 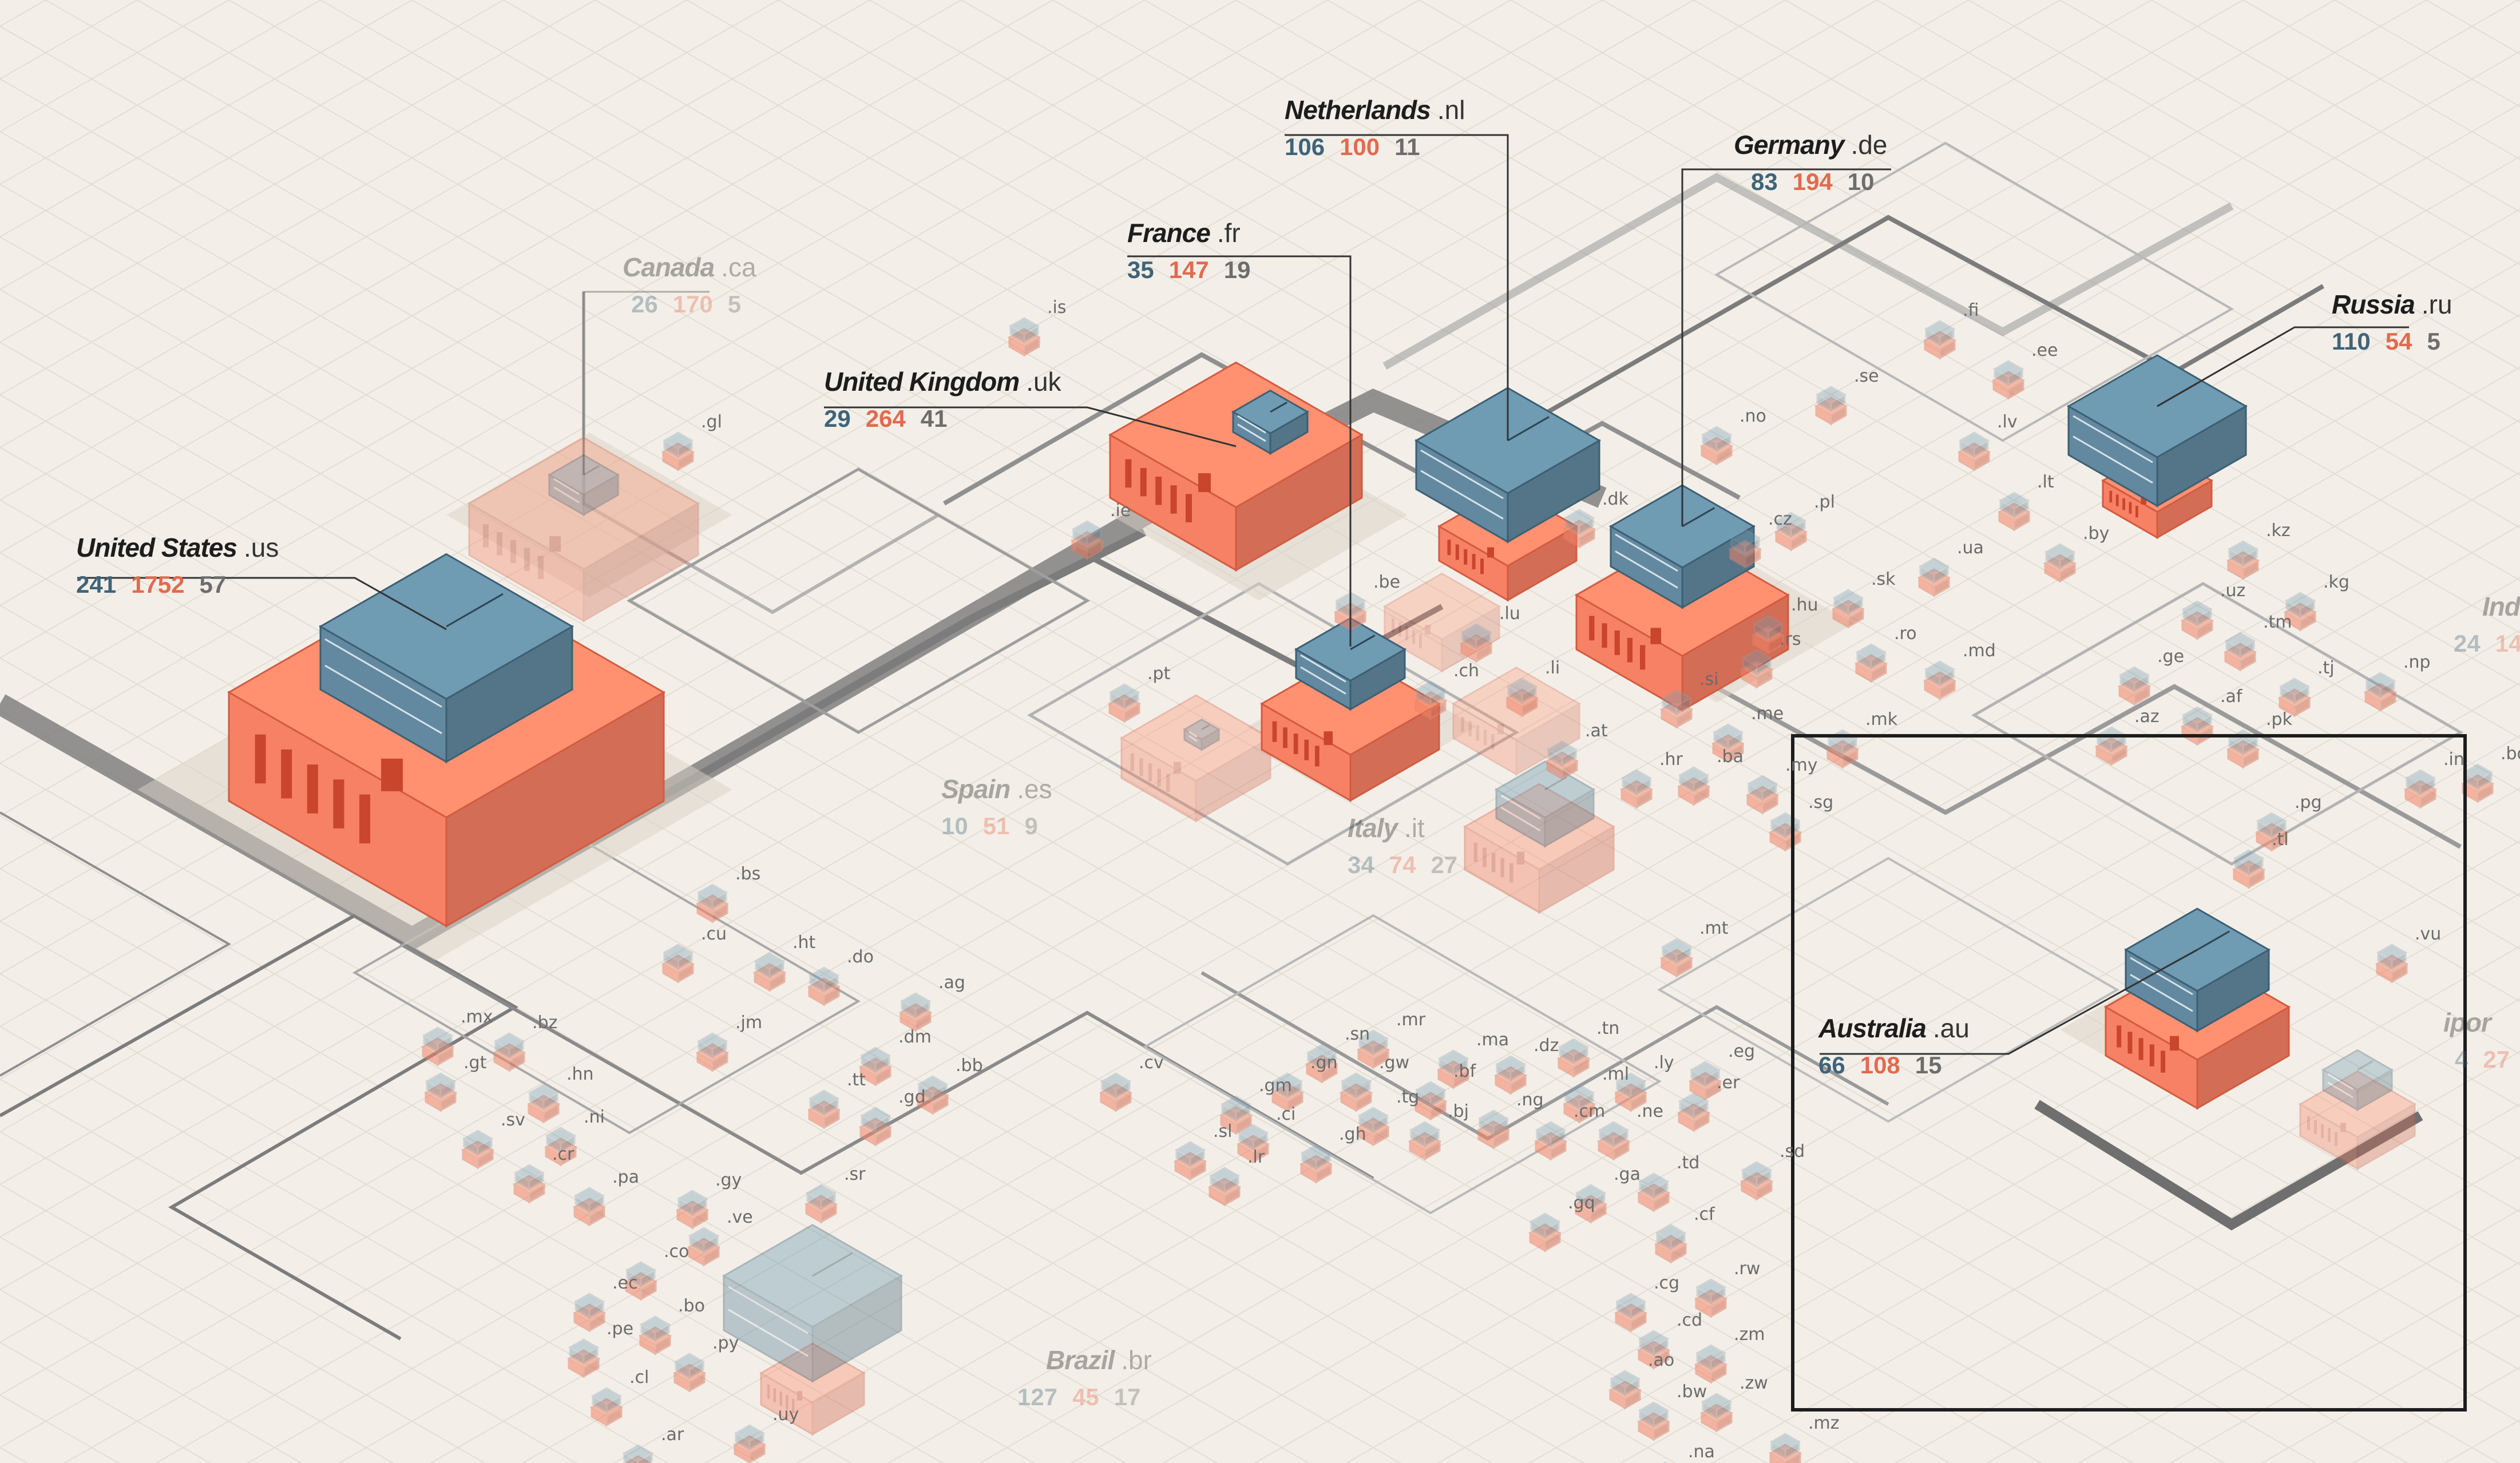 I want to click on tld-label: .cg, so click(x=1667, y=1283).